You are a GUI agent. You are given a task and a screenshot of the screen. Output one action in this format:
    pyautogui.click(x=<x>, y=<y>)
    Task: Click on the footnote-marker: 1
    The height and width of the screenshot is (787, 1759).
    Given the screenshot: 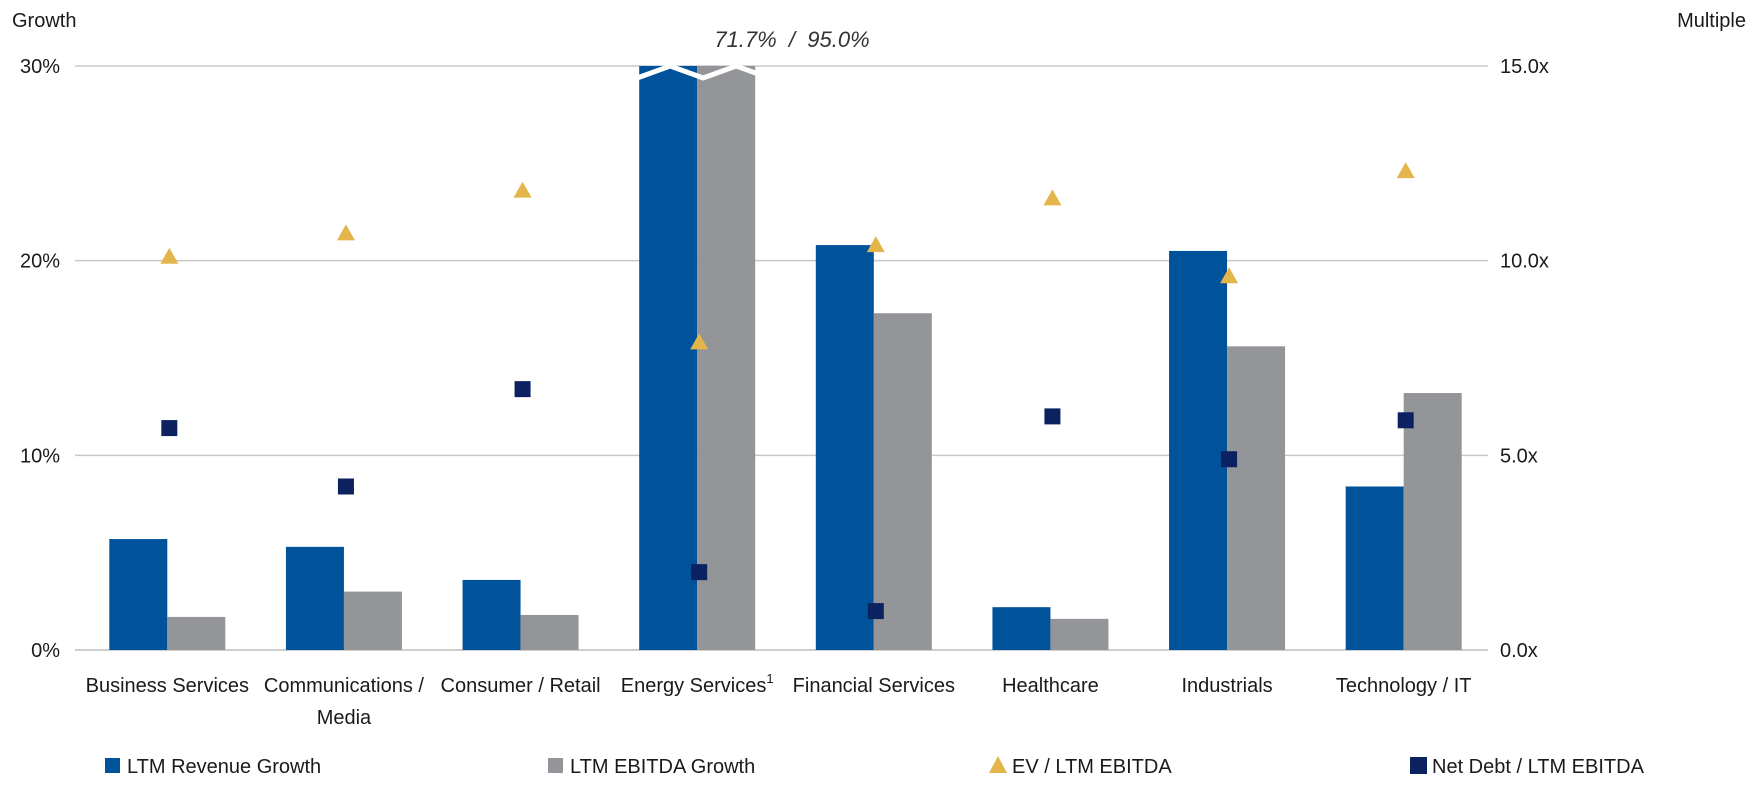 What is the action you would take?
    pyautogui.click(x=769, y=678)
    